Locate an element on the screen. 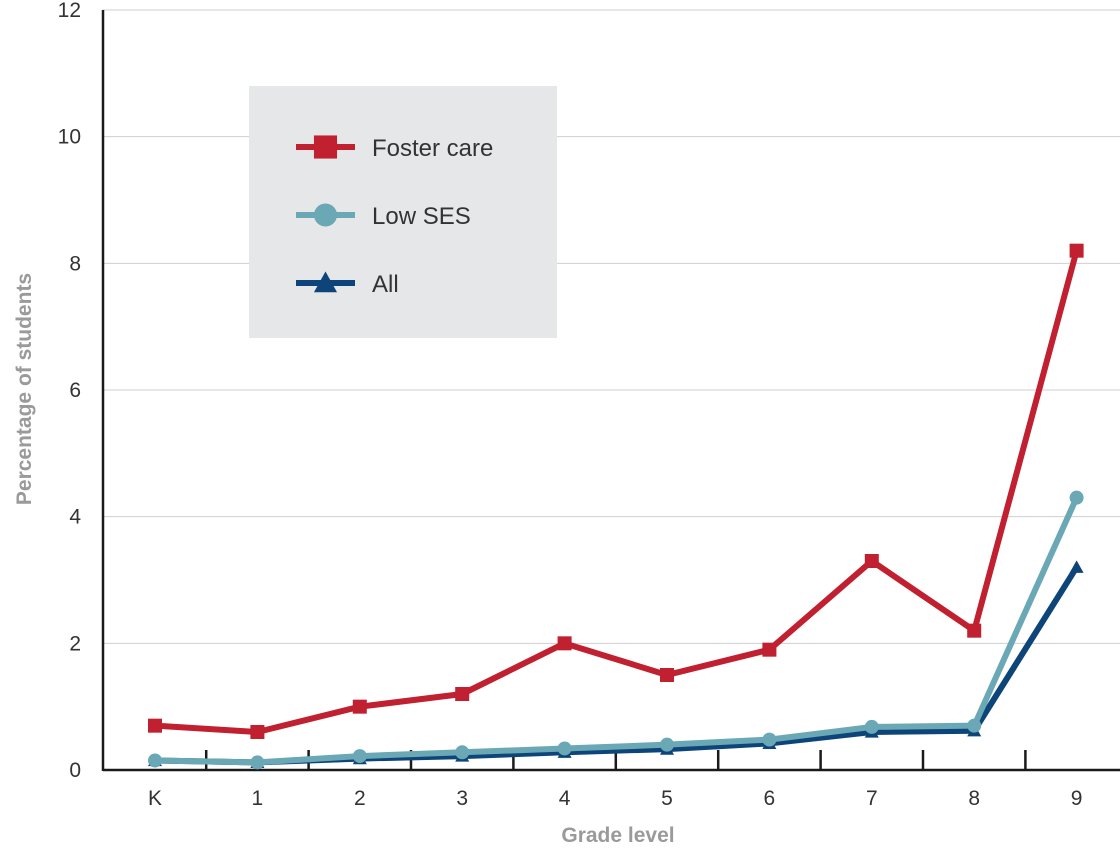 The width and height of the screenshot is (1120, 856). x-tick-label: 1 is located at coordinates (258, 798).